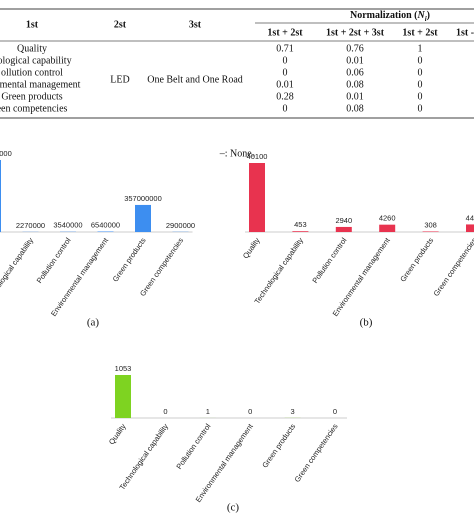 Image resolution: width=474 pixels, height=516 pixels. Describe the element at coordinates (233, 508) in the screenshot. I see `caption: (c)` at that location.